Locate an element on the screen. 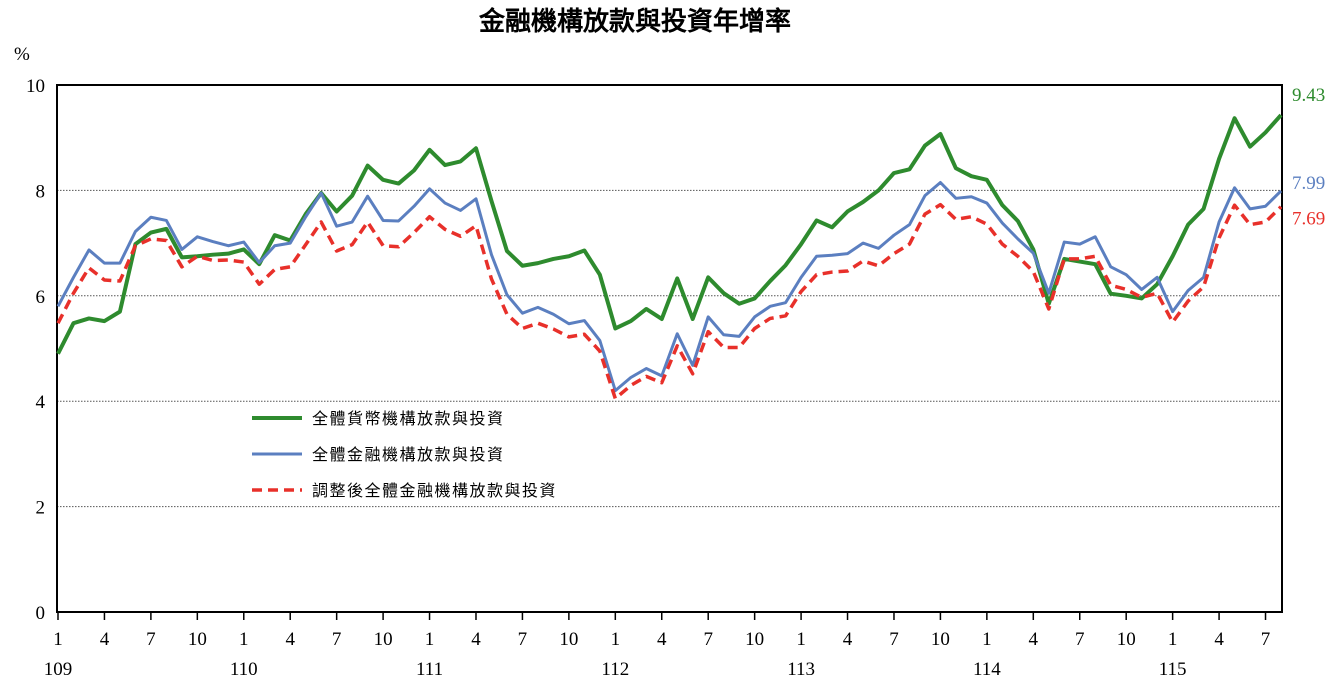 The image size is (1340, 682). x-tick-year: 114 is located at coordinates (987, 669).